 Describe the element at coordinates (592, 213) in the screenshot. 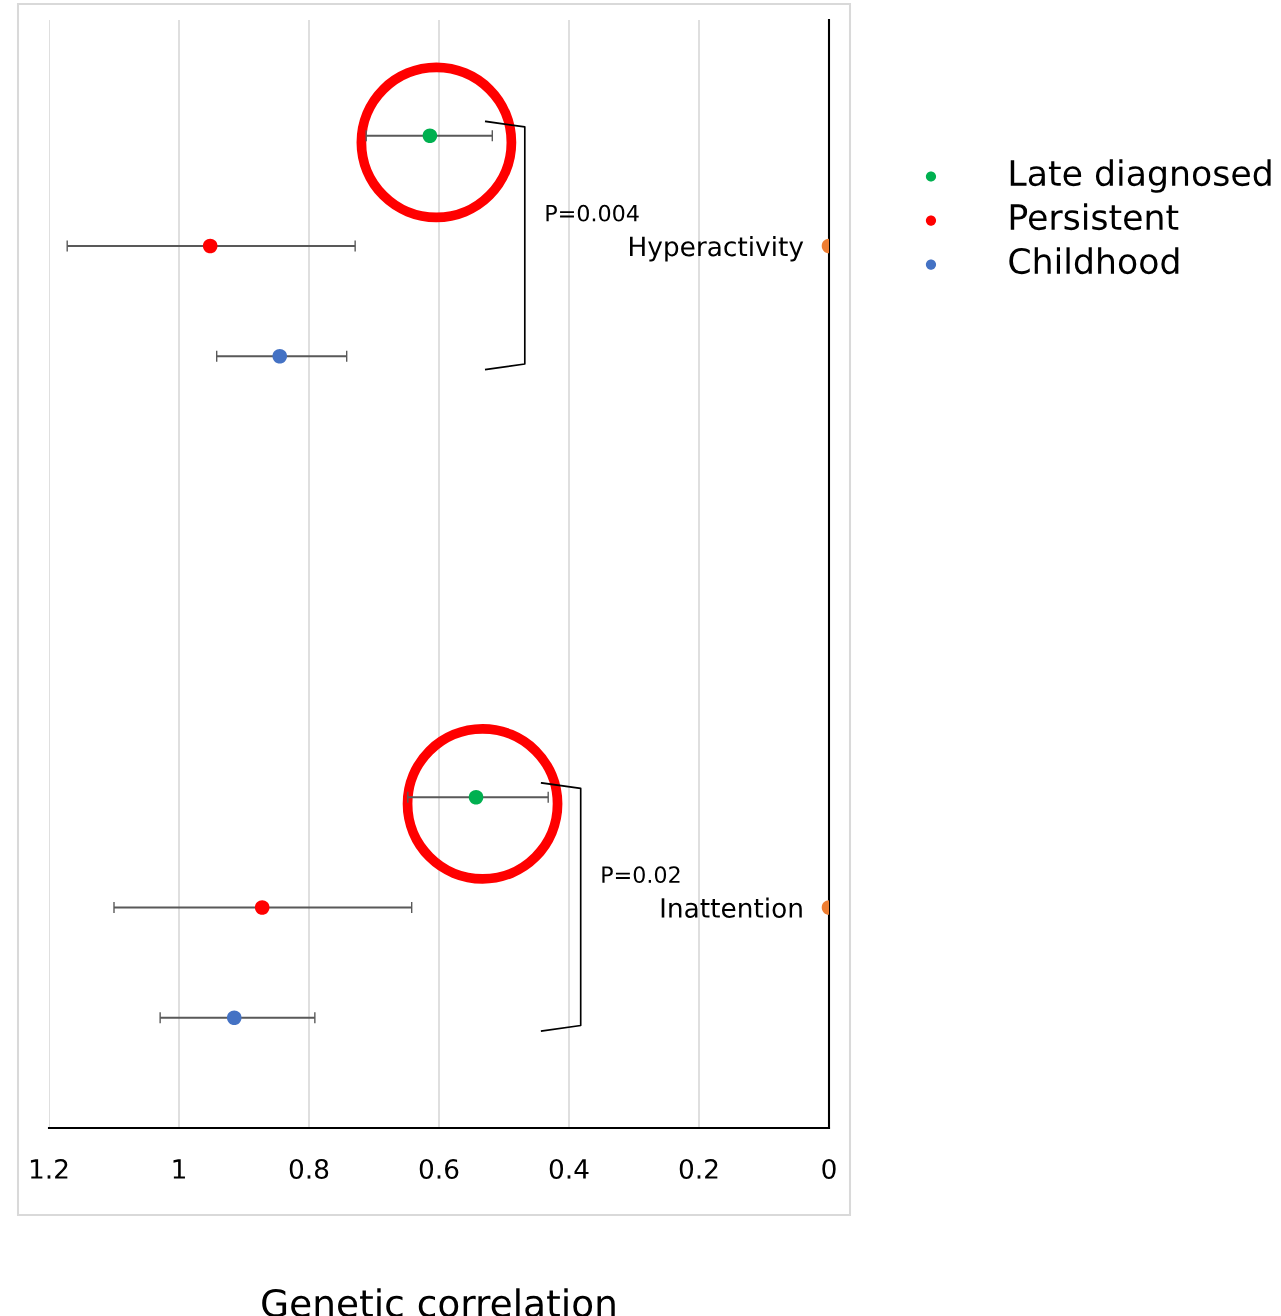

I see `annotation: P=0.004` at that location.